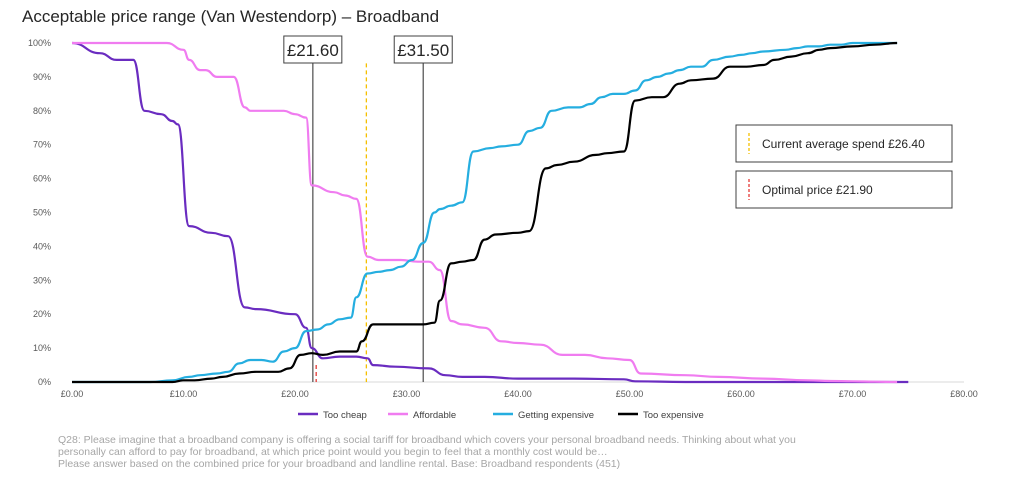 This screenshot has width=1024, height=489. Describe the element at coordinates (44, 382) in the screenshot. I see `y-tick-label: 0%` at that location.